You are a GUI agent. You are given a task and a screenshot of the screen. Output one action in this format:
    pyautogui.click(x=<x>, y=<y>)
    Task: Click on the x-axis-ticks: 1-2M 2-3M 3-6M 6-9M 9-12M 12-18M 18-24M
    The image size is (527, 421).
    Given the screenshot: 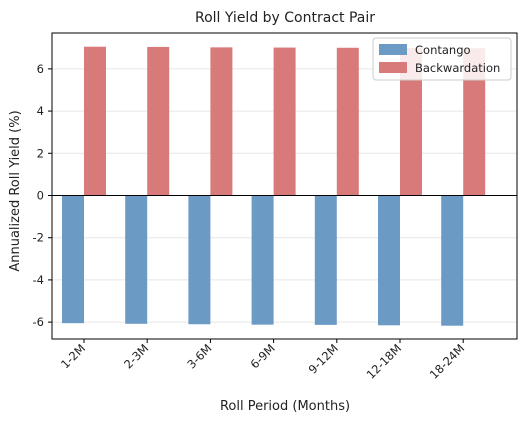 What is the action you would take?
    pyautogui.click(x=262, y=360)
    